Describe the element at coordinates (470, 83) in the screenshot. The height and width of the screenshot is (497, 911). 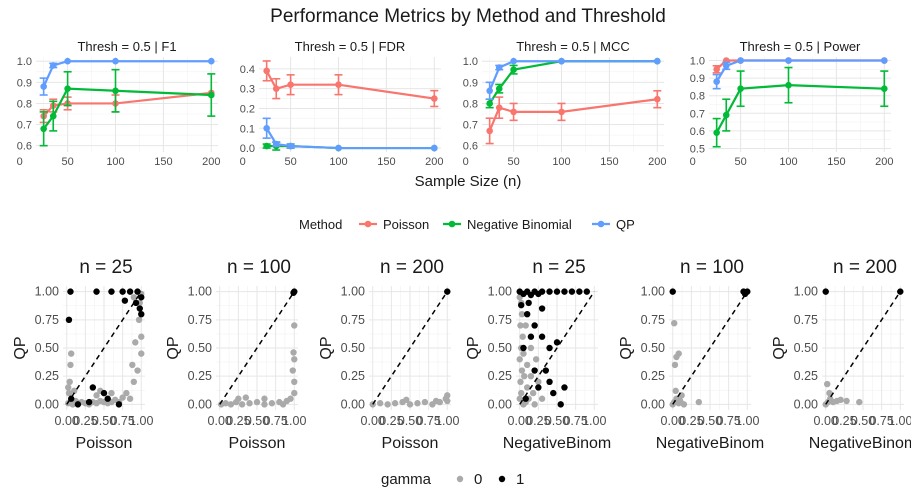
I see `y-tick-label: 0.9` at that location.